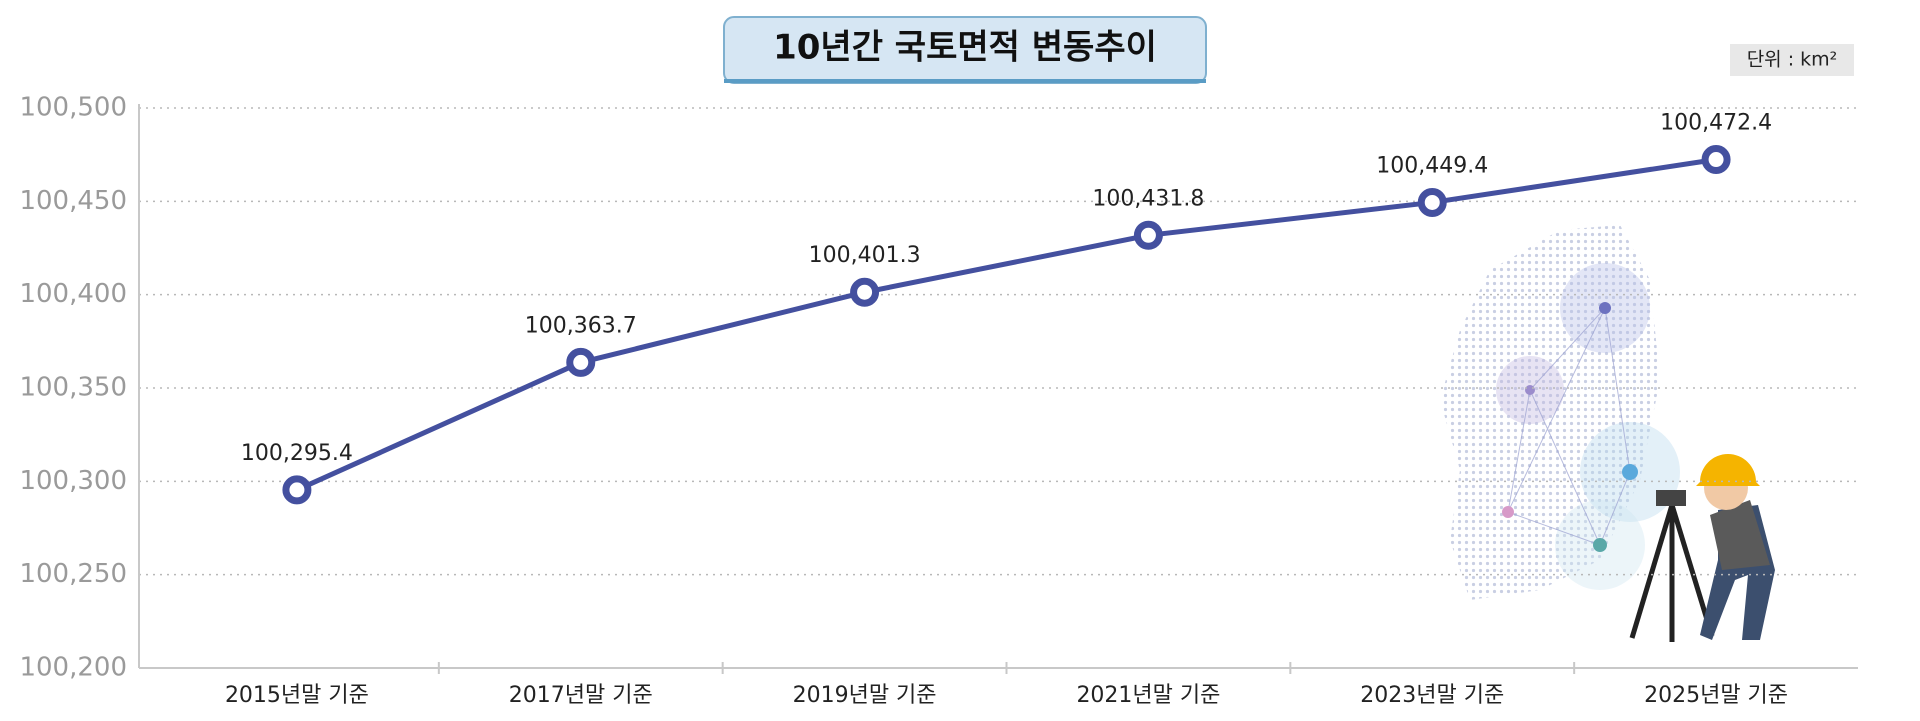 Image resolution: width=1920 pixels, height=721 pixels. I want to click on title-underline, so click(965, 81).